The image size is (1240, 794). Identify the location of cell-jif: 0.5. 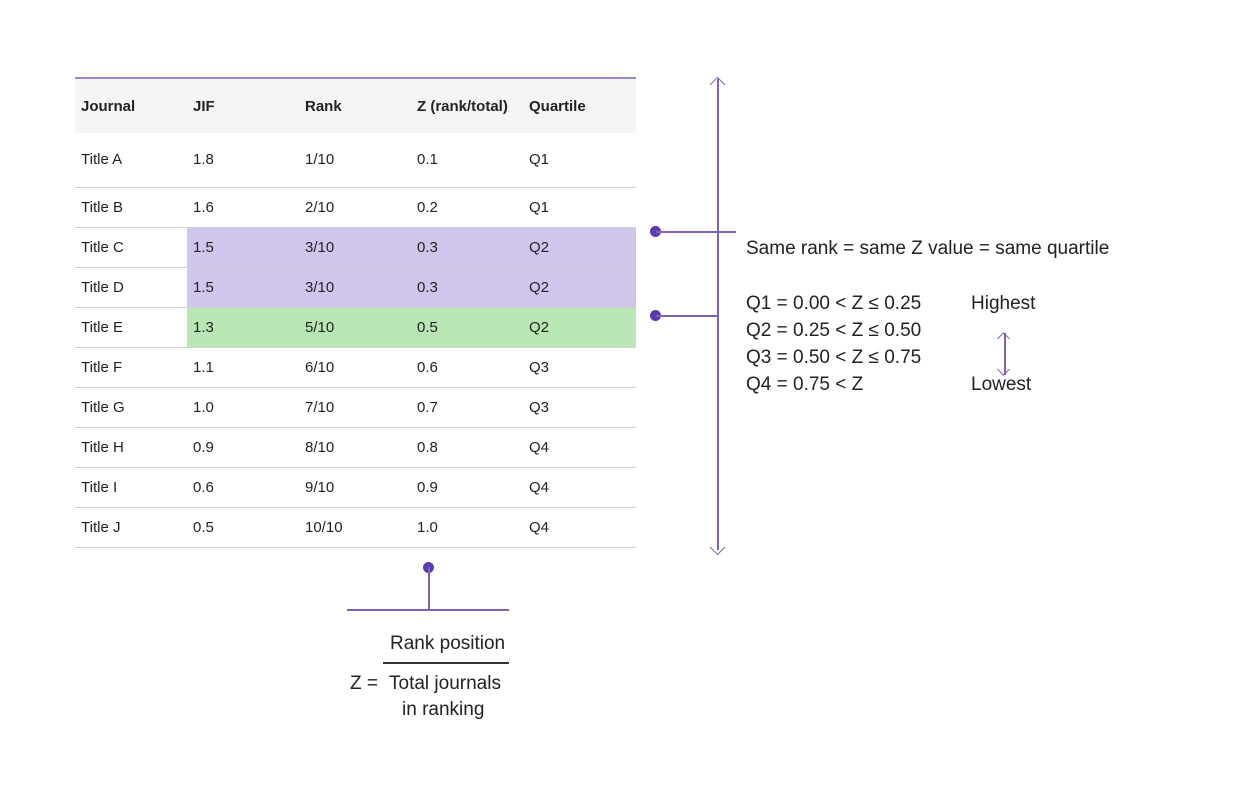
(243, 527).